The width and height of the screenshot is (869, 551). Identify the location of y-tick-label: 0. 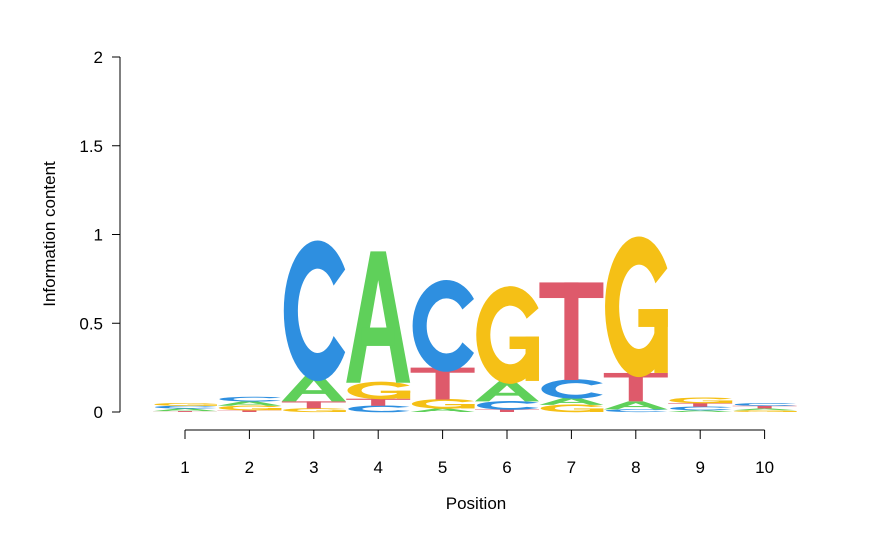
(98, 412).